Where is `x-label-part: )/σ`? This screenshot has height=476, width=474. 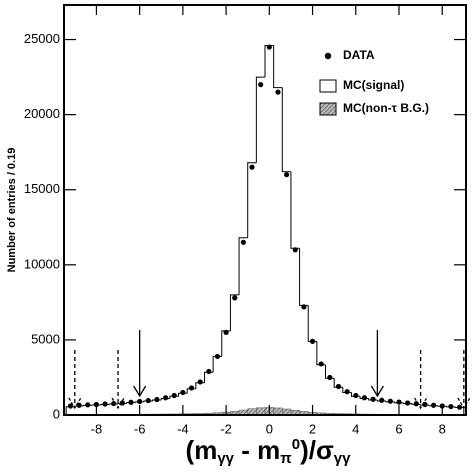 x-label-part: )/σ is located at coordinates (317, 450).